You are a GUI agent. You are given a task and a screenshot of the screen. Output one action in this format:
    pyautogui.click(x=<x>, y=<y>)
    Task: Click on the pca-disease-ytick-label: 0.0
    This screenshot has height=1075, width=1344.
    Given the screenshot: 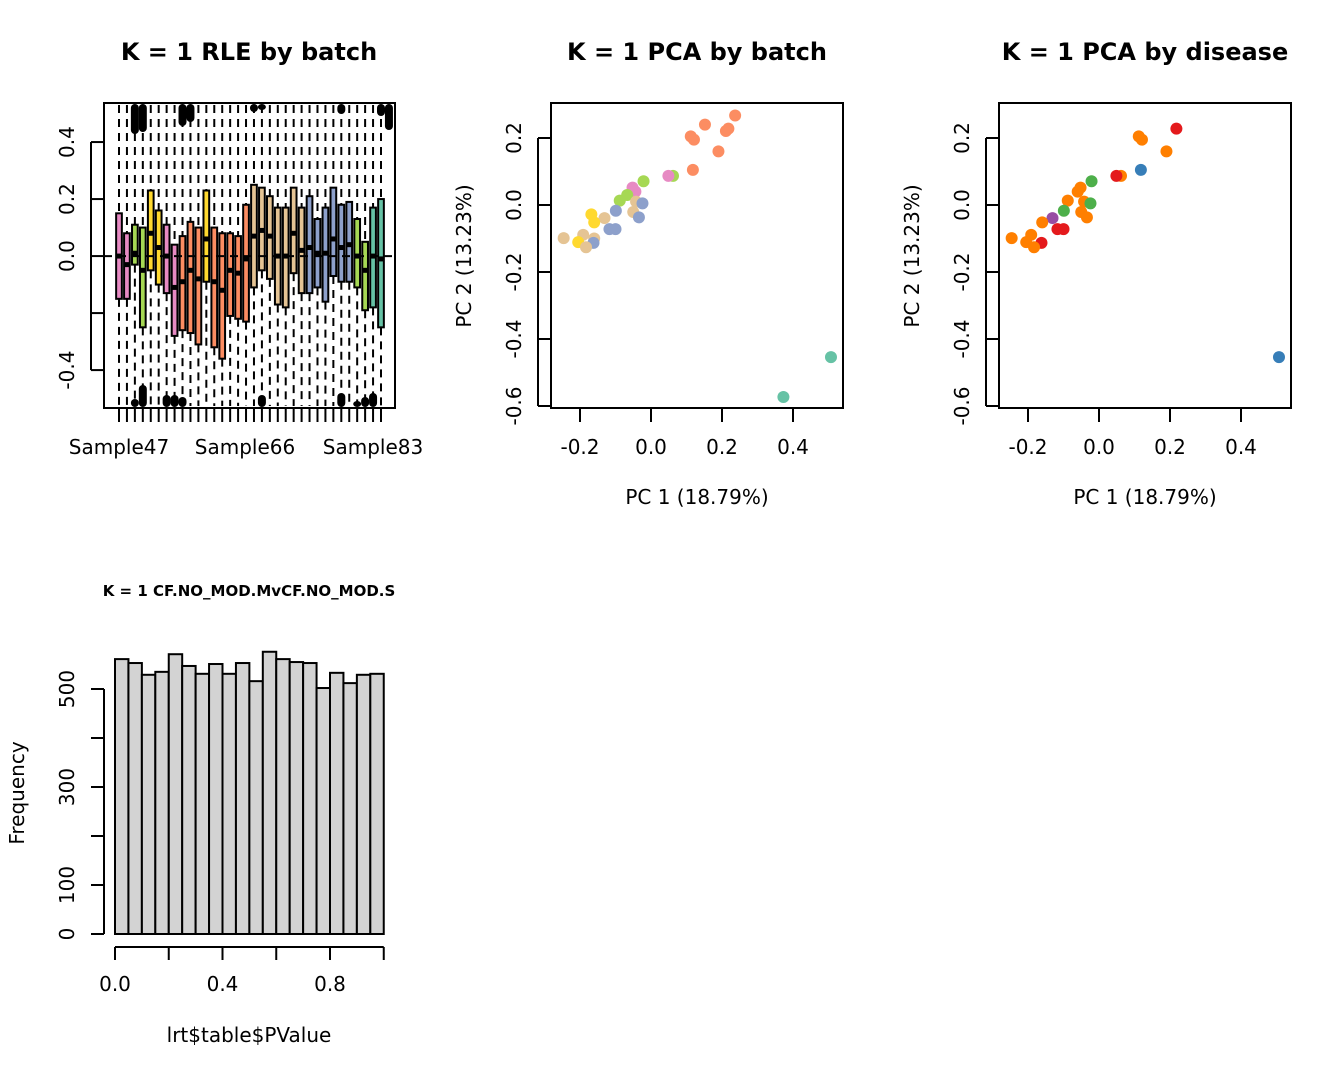 What is the action you would take?
    pyautogui.click(x=962, y=205)
    